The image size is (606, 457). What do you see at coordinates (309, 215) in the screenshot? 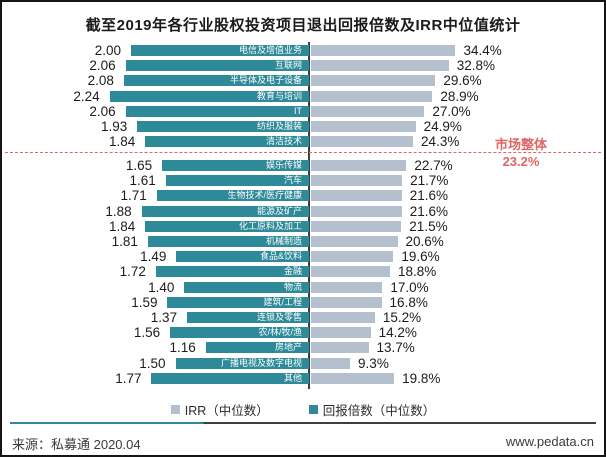
I see `center-axis-line` at bounding box center [309, 215].